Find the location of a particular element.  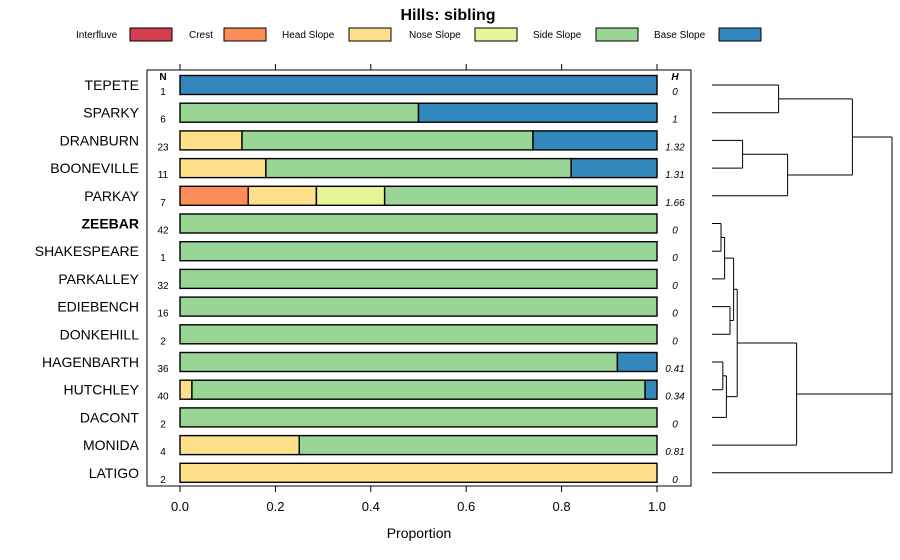

row-count: 6 is located at coordinates (163, 120).